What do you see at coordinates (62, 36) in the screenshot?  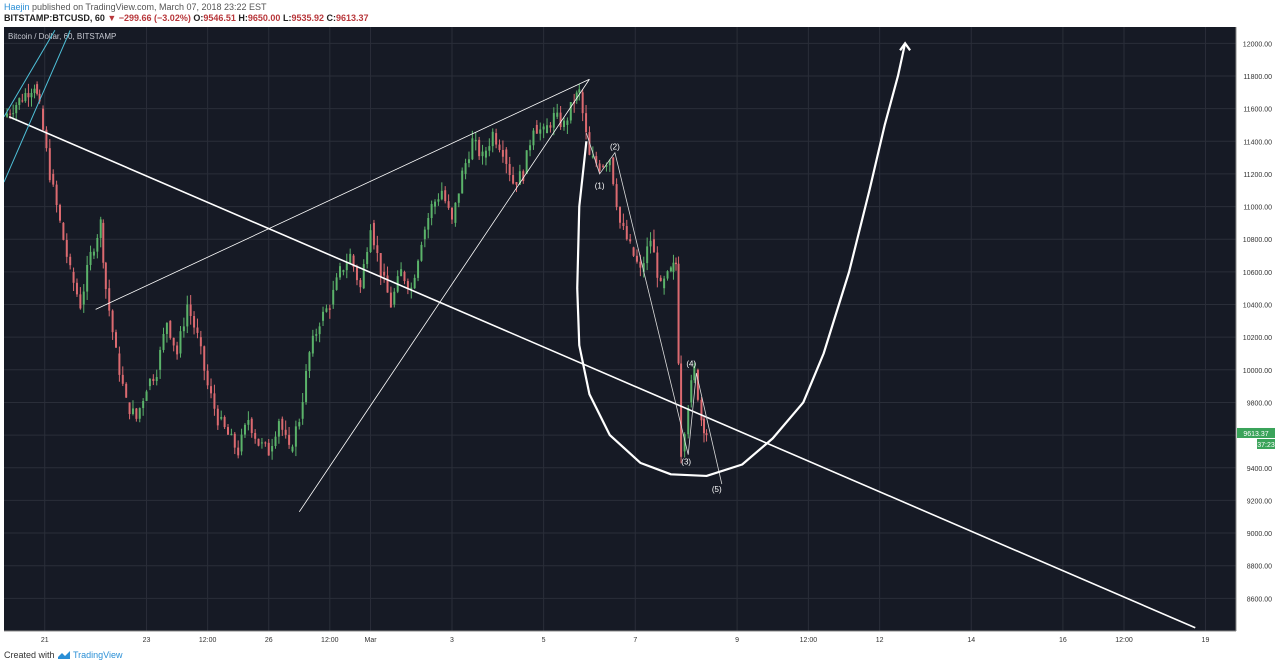 I see `chart-title: Bitcoin / Dollar, 60, BITSTAMP` at bounding box center [62, 36].